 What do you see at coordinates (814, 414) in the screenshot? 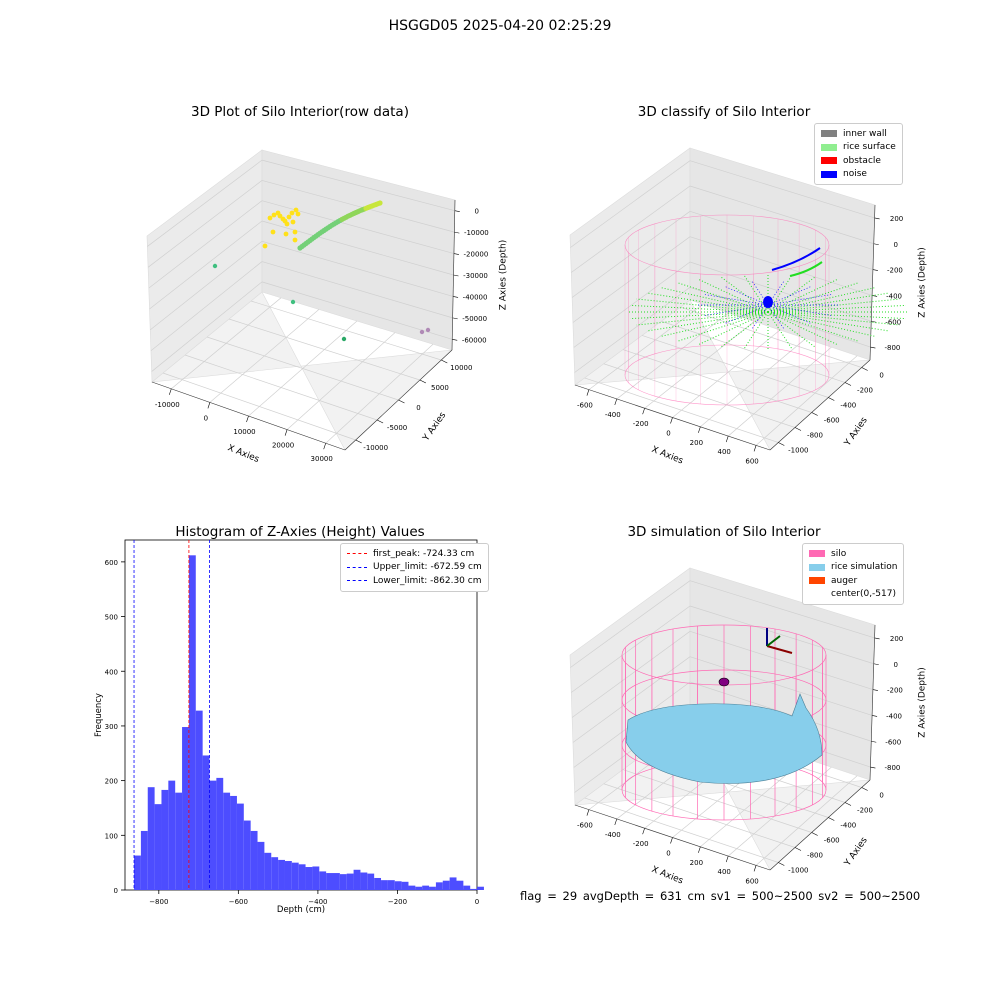
I see `classify3d-y-tick` at bounding box center [814, 414].